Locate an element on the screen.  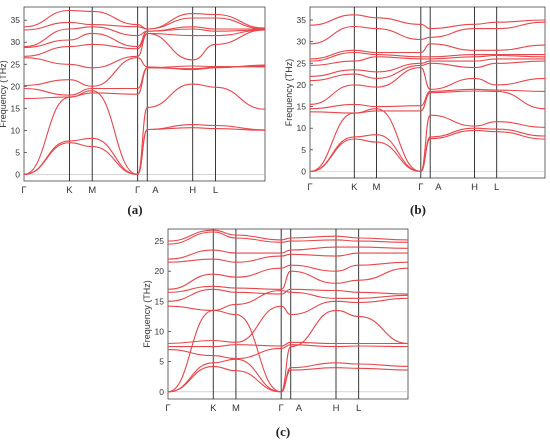
panel-label: (b) is located at coordinates (418, 209).